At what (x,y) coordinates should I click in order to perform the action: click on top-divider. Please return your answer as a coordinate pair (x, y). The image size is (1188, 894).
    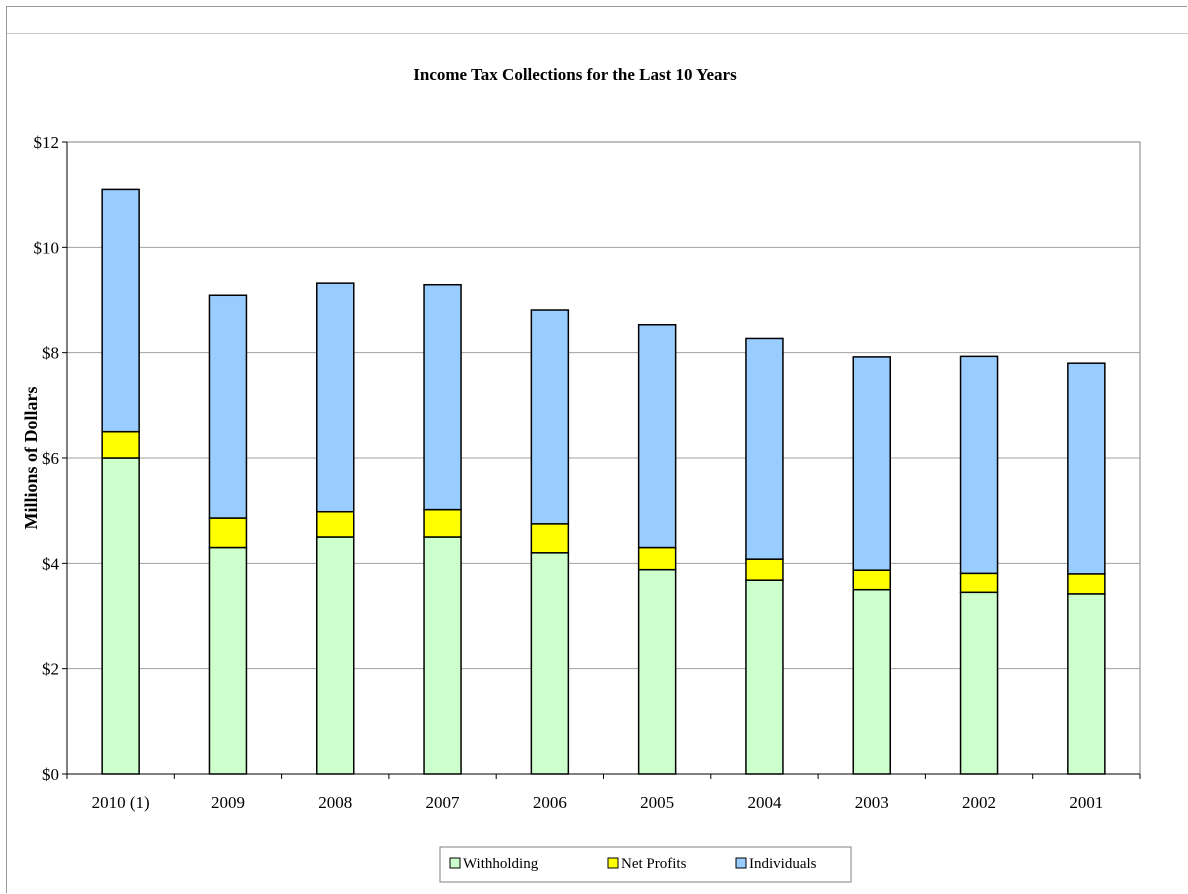
    Looking at the image, I should click on (597, 33).